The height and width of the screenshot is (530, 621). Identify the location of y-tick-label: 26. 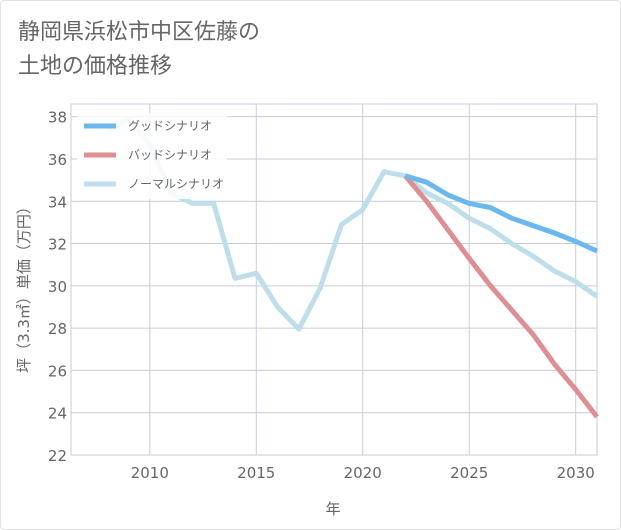
(57, 371).